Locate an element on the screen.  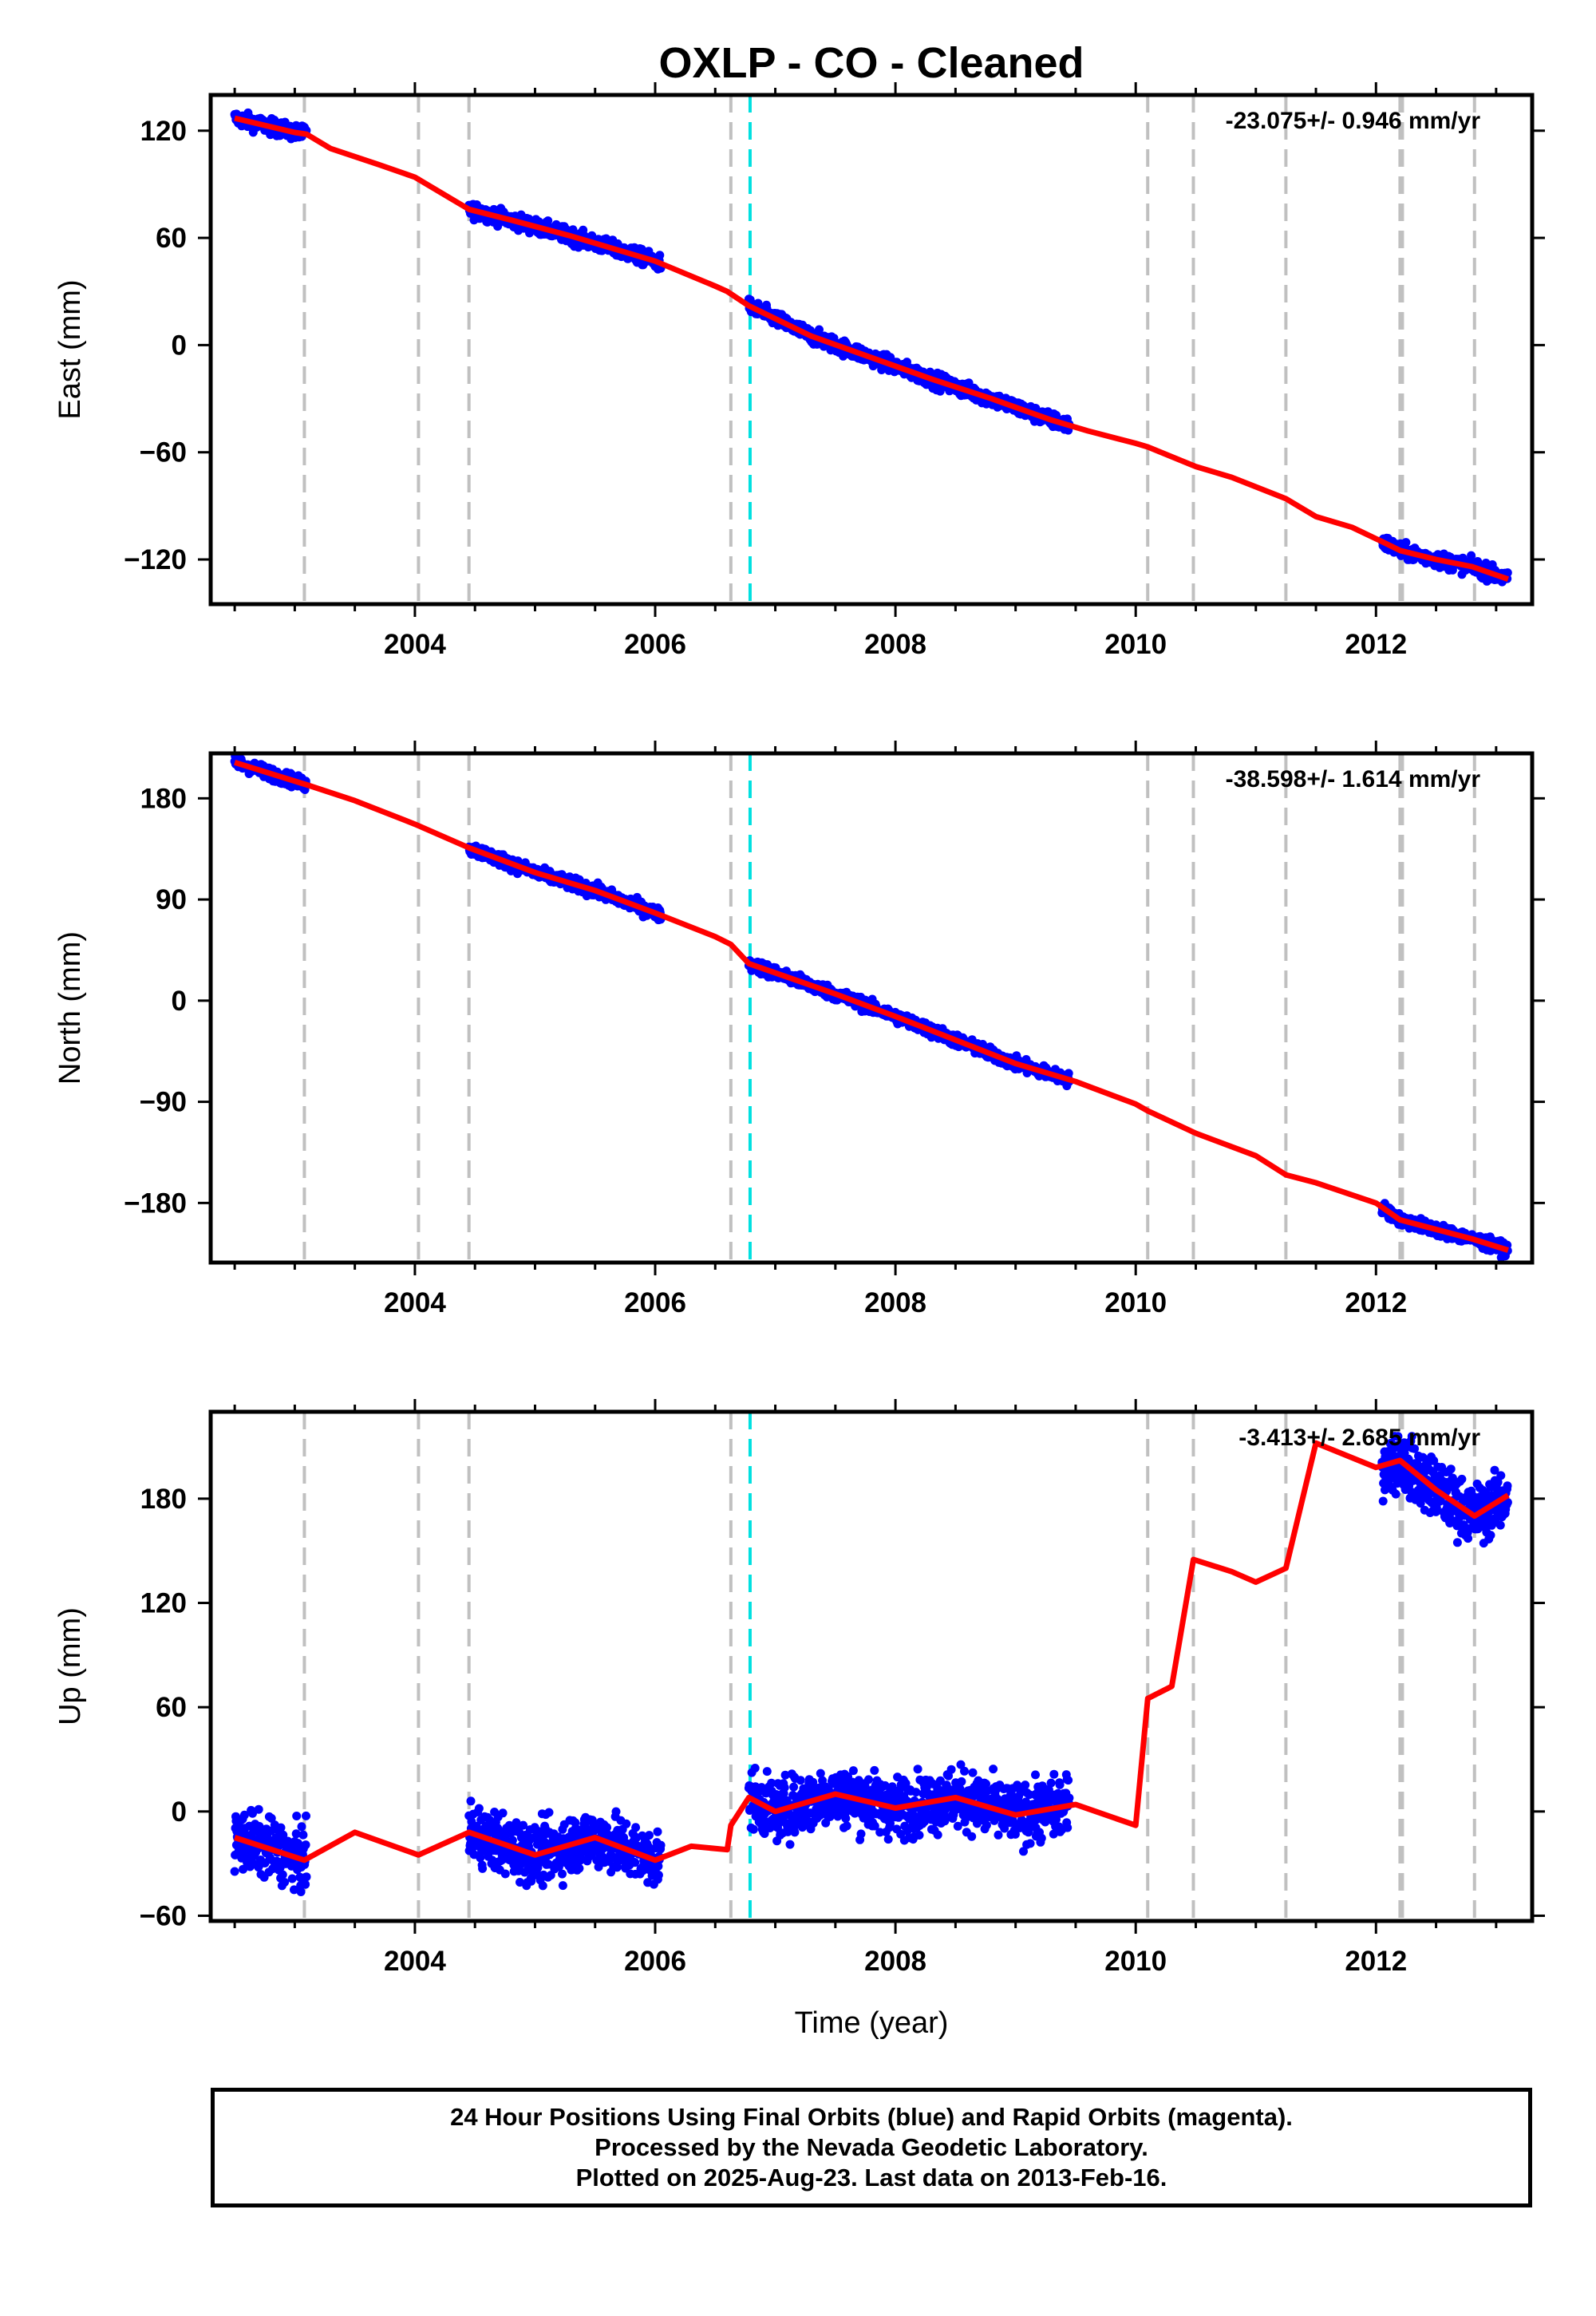
north-rate-label: -38.598+/- 1.614 mm/yr is located at coordinates (1353, 779).